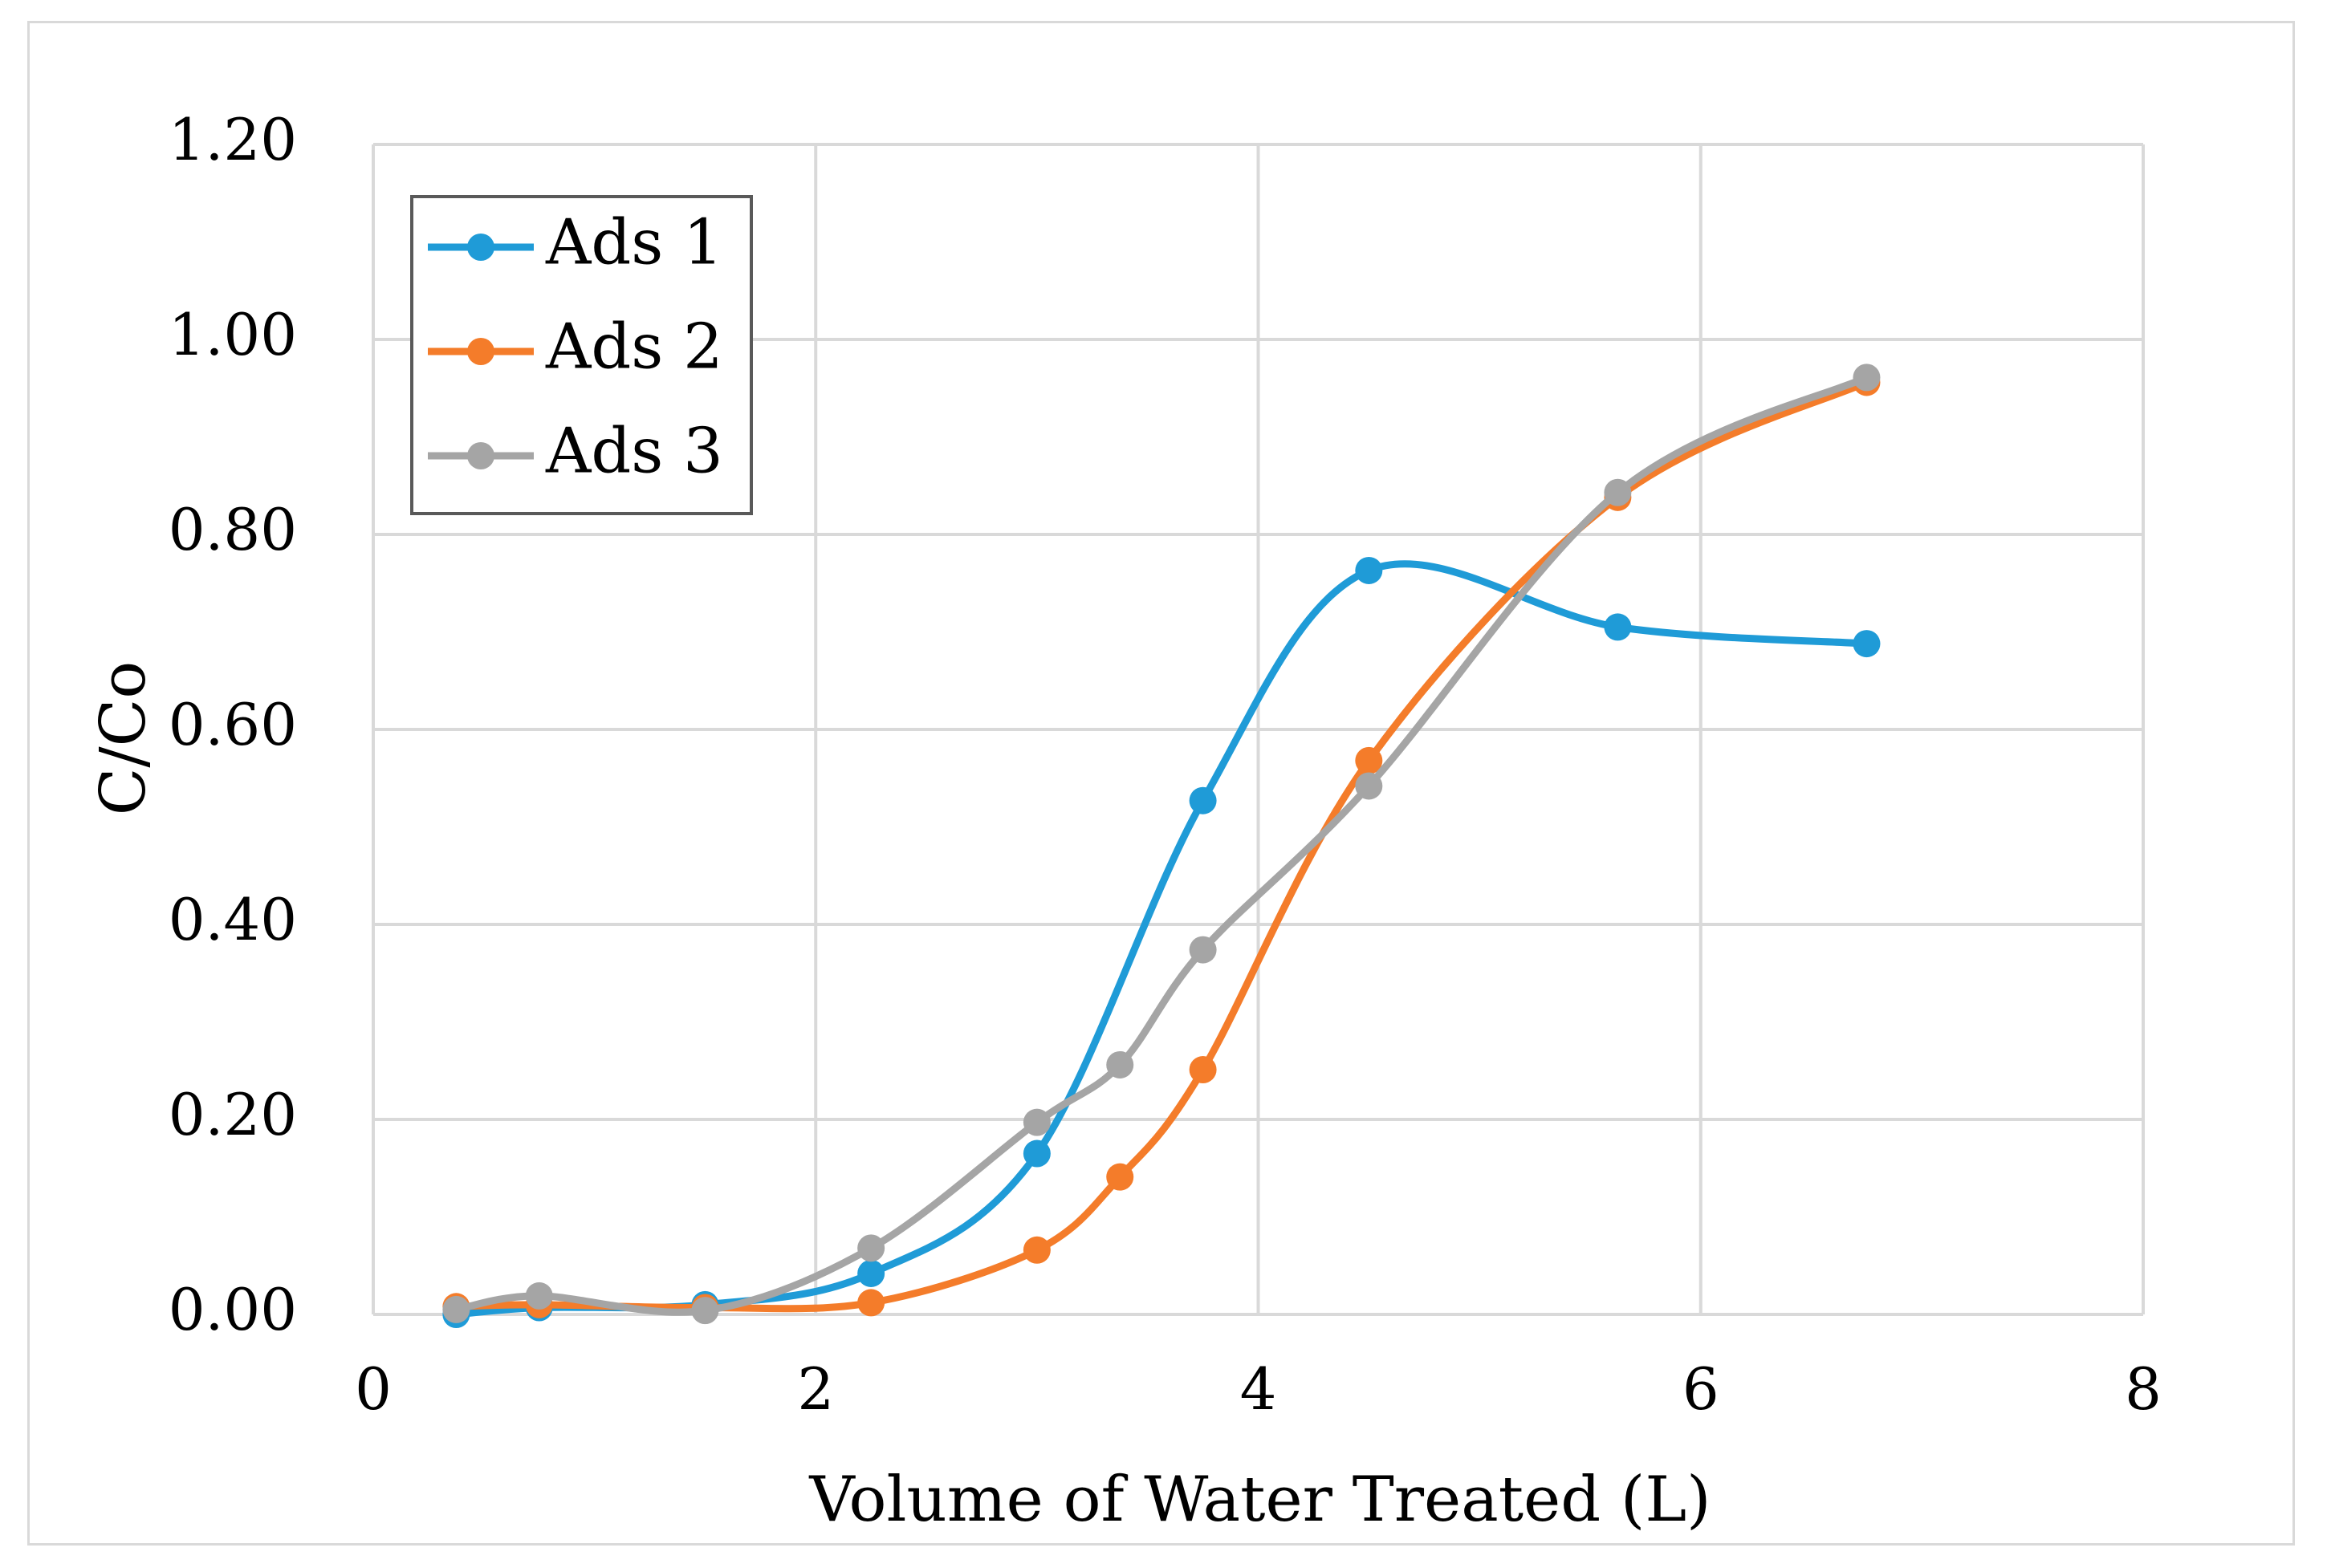  Describe the element at coordinates (1259, 1500) in the screenshot. I see `x-axis-title: Volume of Water Treated (L)` at that location.